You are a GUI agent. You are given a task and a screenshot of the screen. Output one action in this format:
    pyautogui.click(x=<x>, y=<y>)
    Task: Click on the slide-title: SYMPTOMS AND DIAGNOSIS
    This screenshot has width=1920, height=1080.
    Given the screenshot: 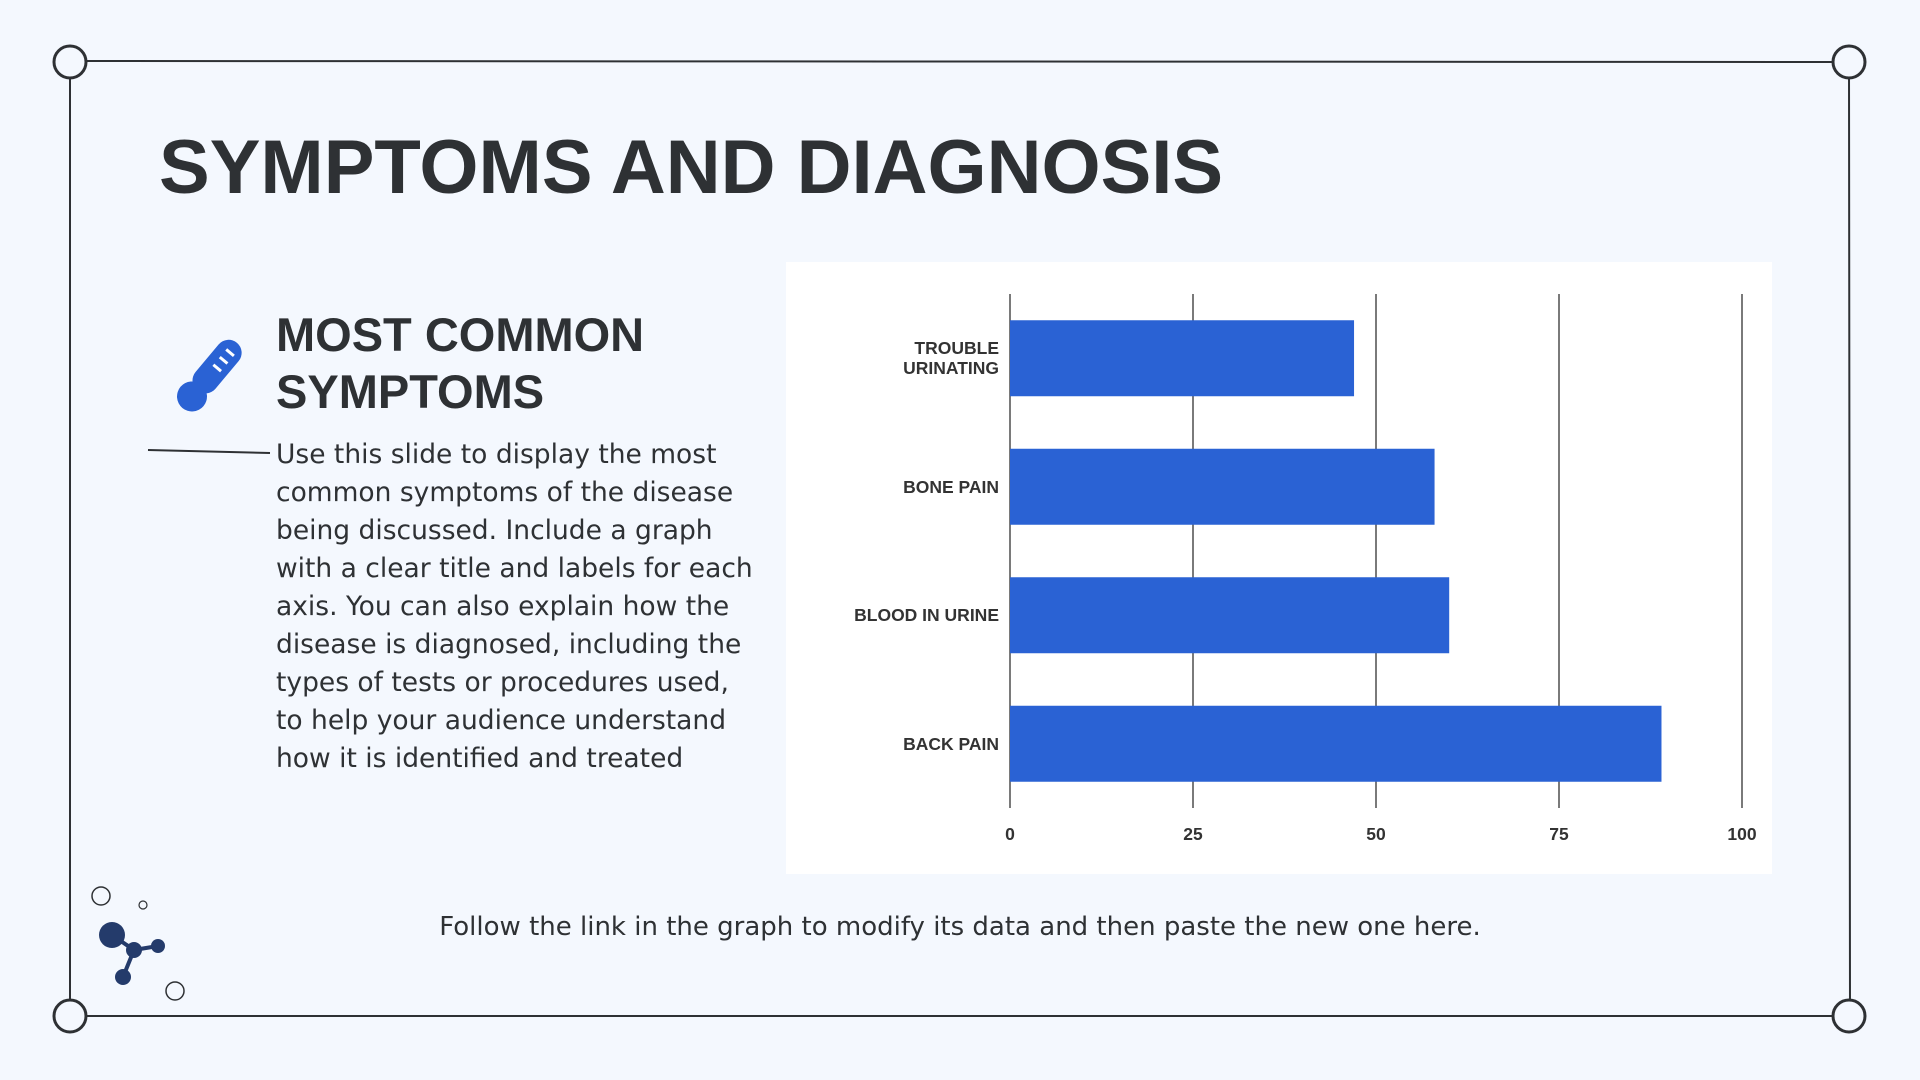 What is the action you would take?
    pyautogui.click(x=691, y=167)
    